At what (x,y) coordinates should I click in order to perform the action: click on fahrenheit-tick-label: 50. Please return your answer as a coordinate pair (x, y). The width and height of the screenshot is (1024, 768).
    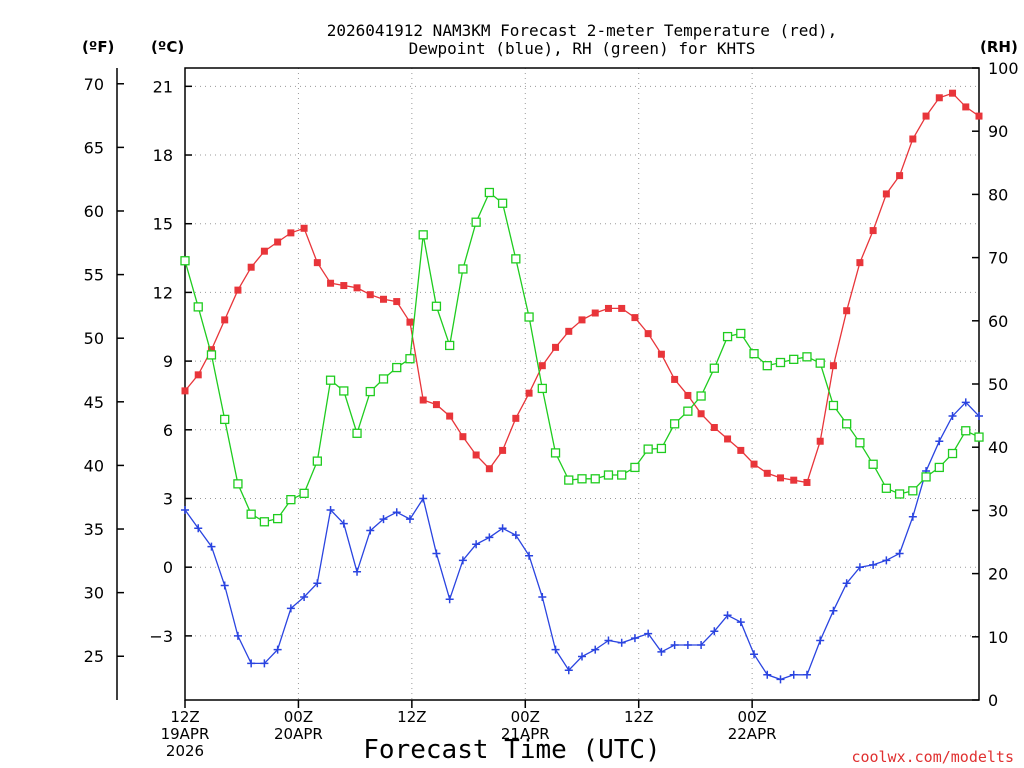
    Looking at the image, I should click on (94, 338).